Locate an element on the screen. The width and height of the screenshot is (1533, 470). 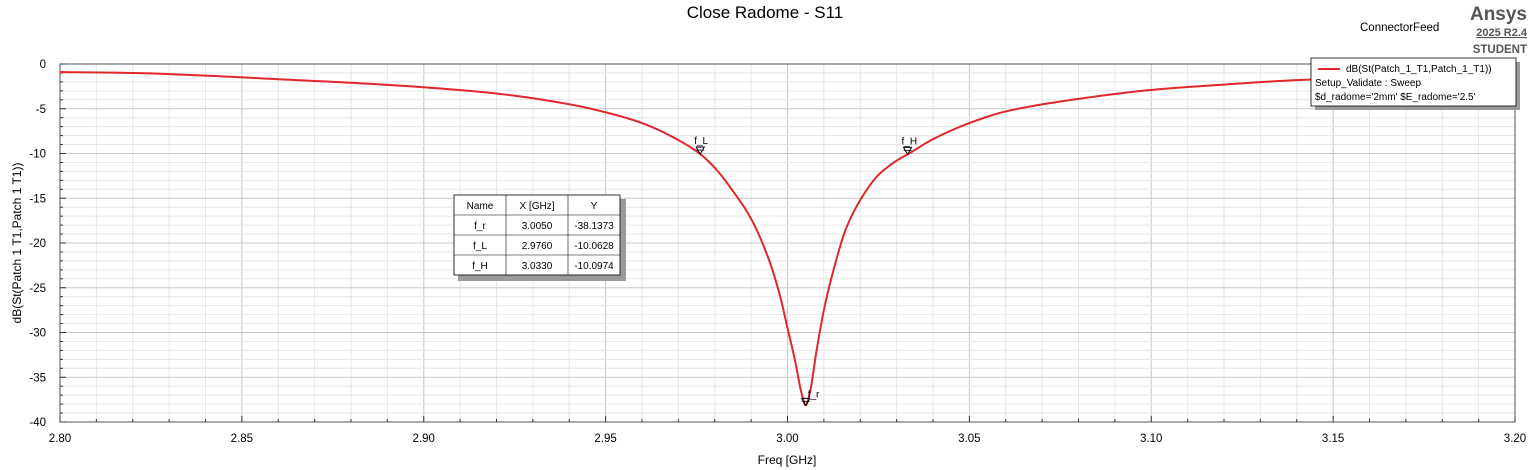
legend-setup: Setup_Validate : Sweep is located at coordinates (1368, 83).